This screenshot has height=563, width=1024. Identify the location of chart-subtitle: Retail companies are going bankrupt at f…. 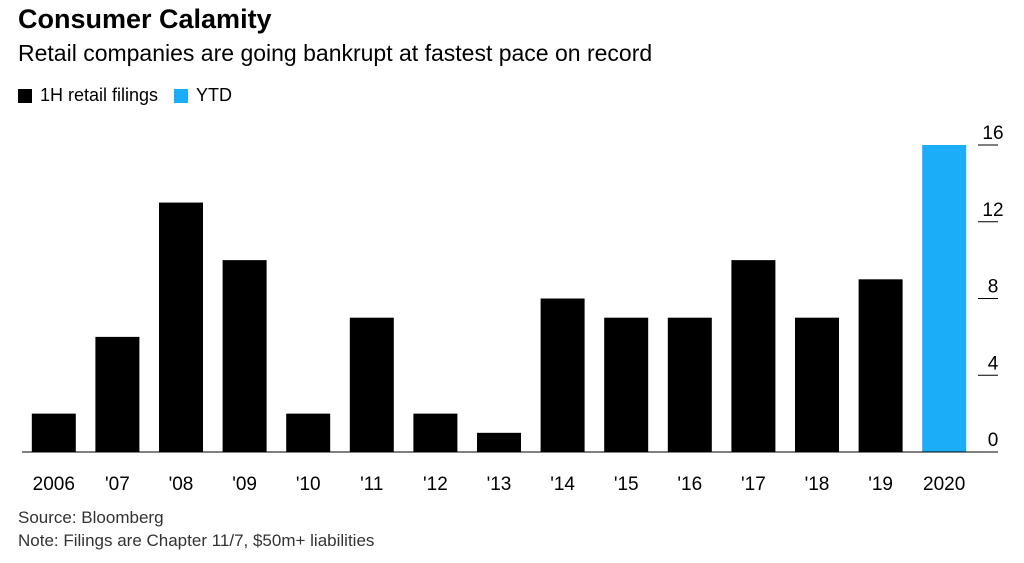
(335, 53).